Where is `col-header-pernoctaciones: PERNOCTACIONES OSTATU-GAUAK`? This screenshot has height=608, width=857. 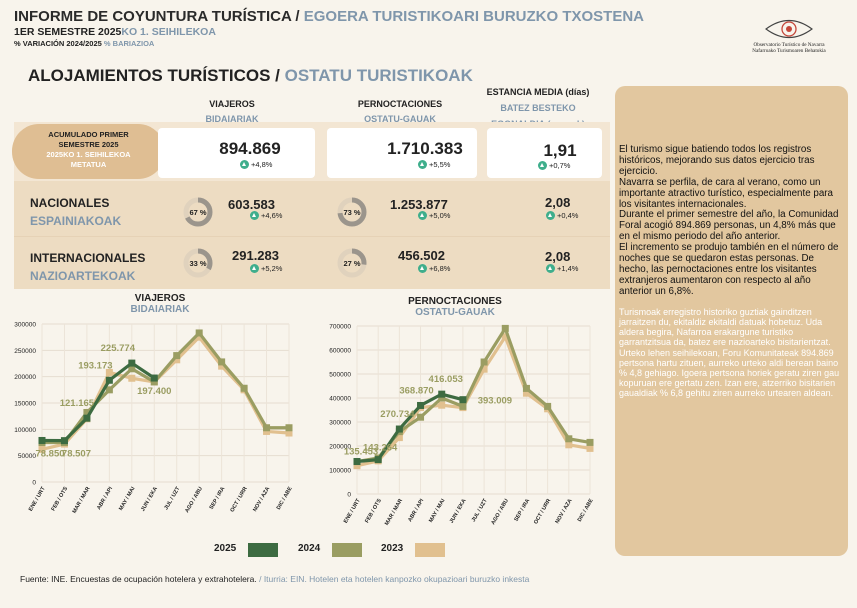 col-header-pernoctaciones: PERNOCTACIONES OSTATU-GAUAK is located at coordinates (400, 111).